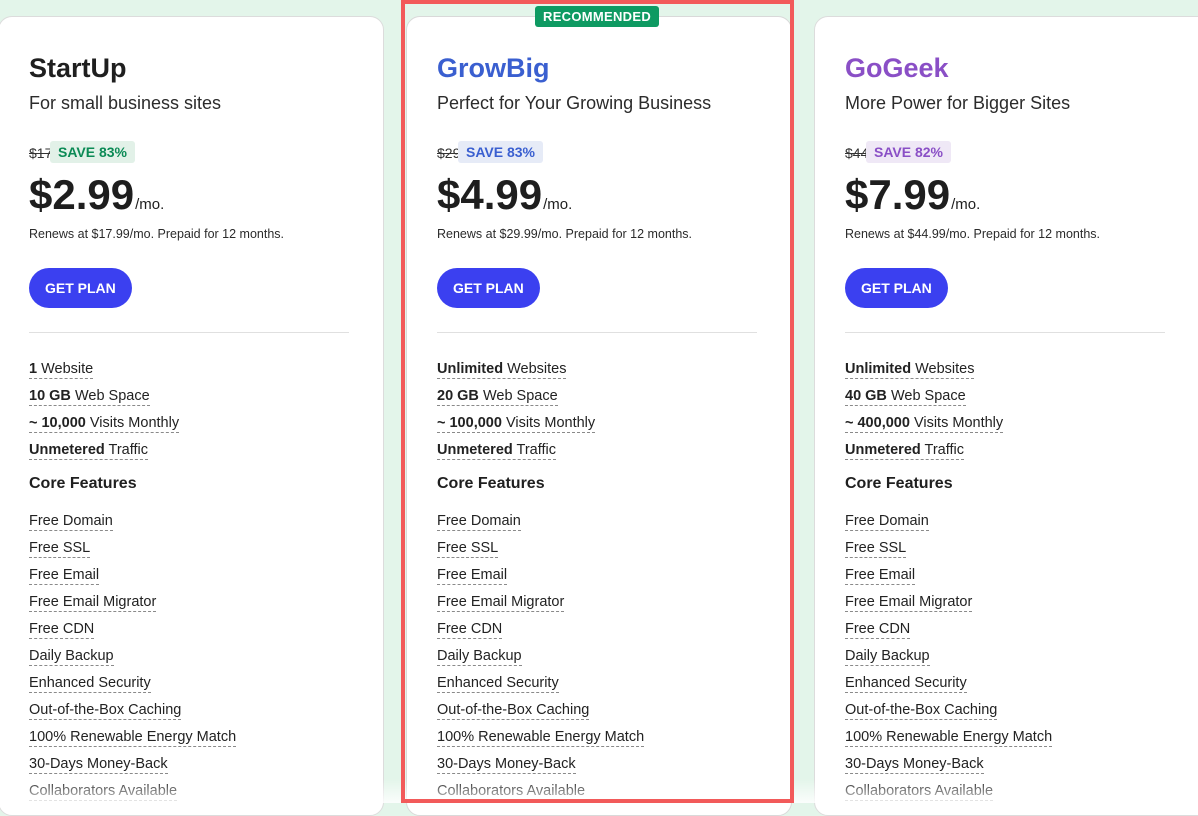  What do you see at coordinates (493, 68) in the screenshot?
I see `plan-name: GrowBig` at bounding box center [493, 68].